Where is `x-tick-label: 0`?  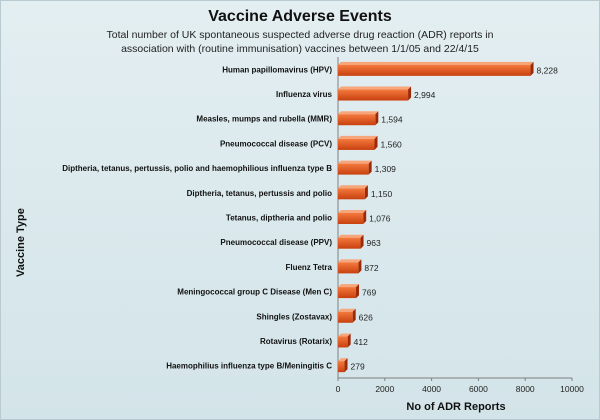
x-tick-label: 0 is located at coordinates (338, 389).